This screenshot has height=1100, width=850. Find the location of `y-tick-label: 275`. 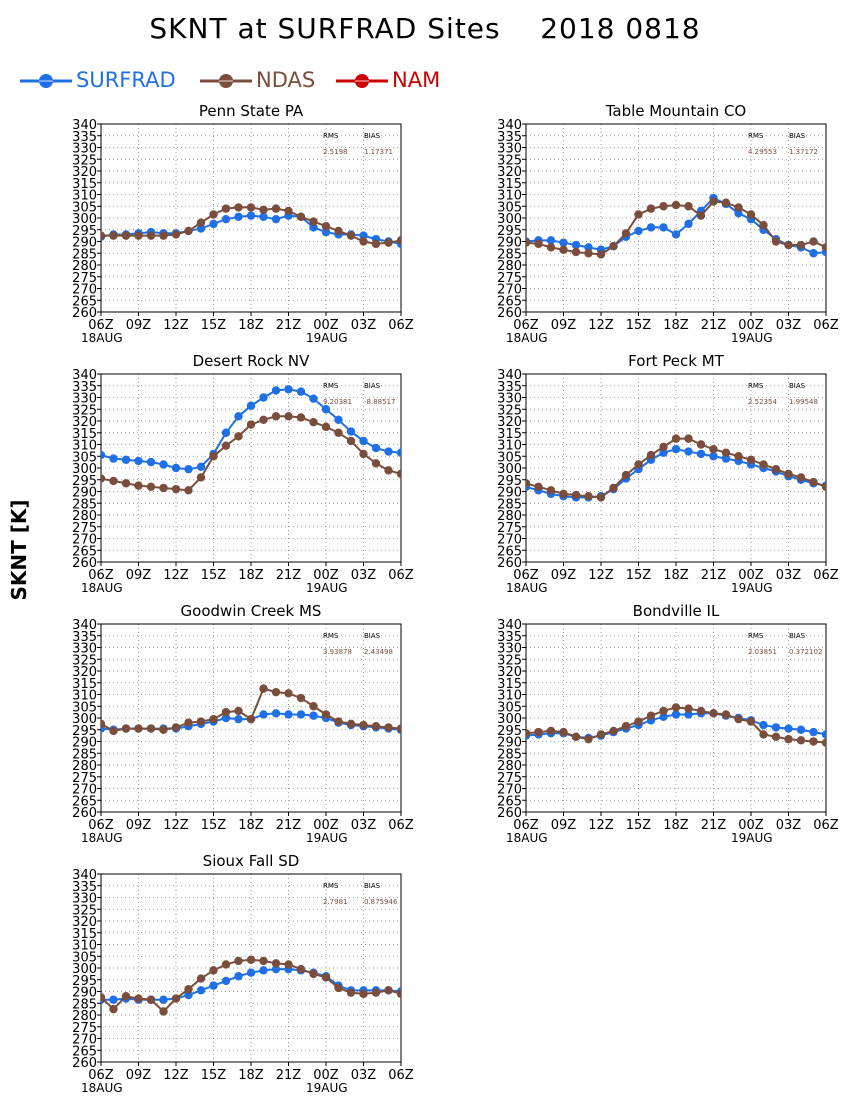

y-tick-label: 275 is located at coordinates (84, 778).